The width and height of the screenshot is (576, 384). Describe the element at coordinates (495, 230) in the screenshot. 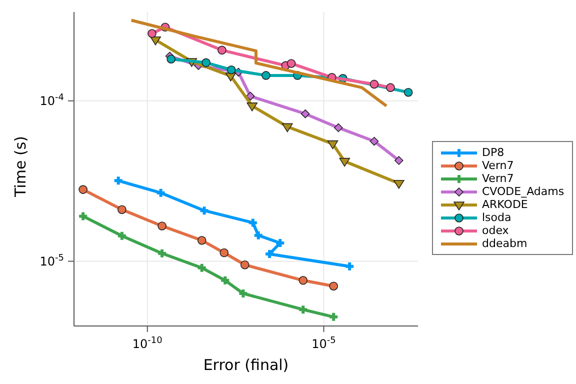

I see `legend-label: odex` at that location.